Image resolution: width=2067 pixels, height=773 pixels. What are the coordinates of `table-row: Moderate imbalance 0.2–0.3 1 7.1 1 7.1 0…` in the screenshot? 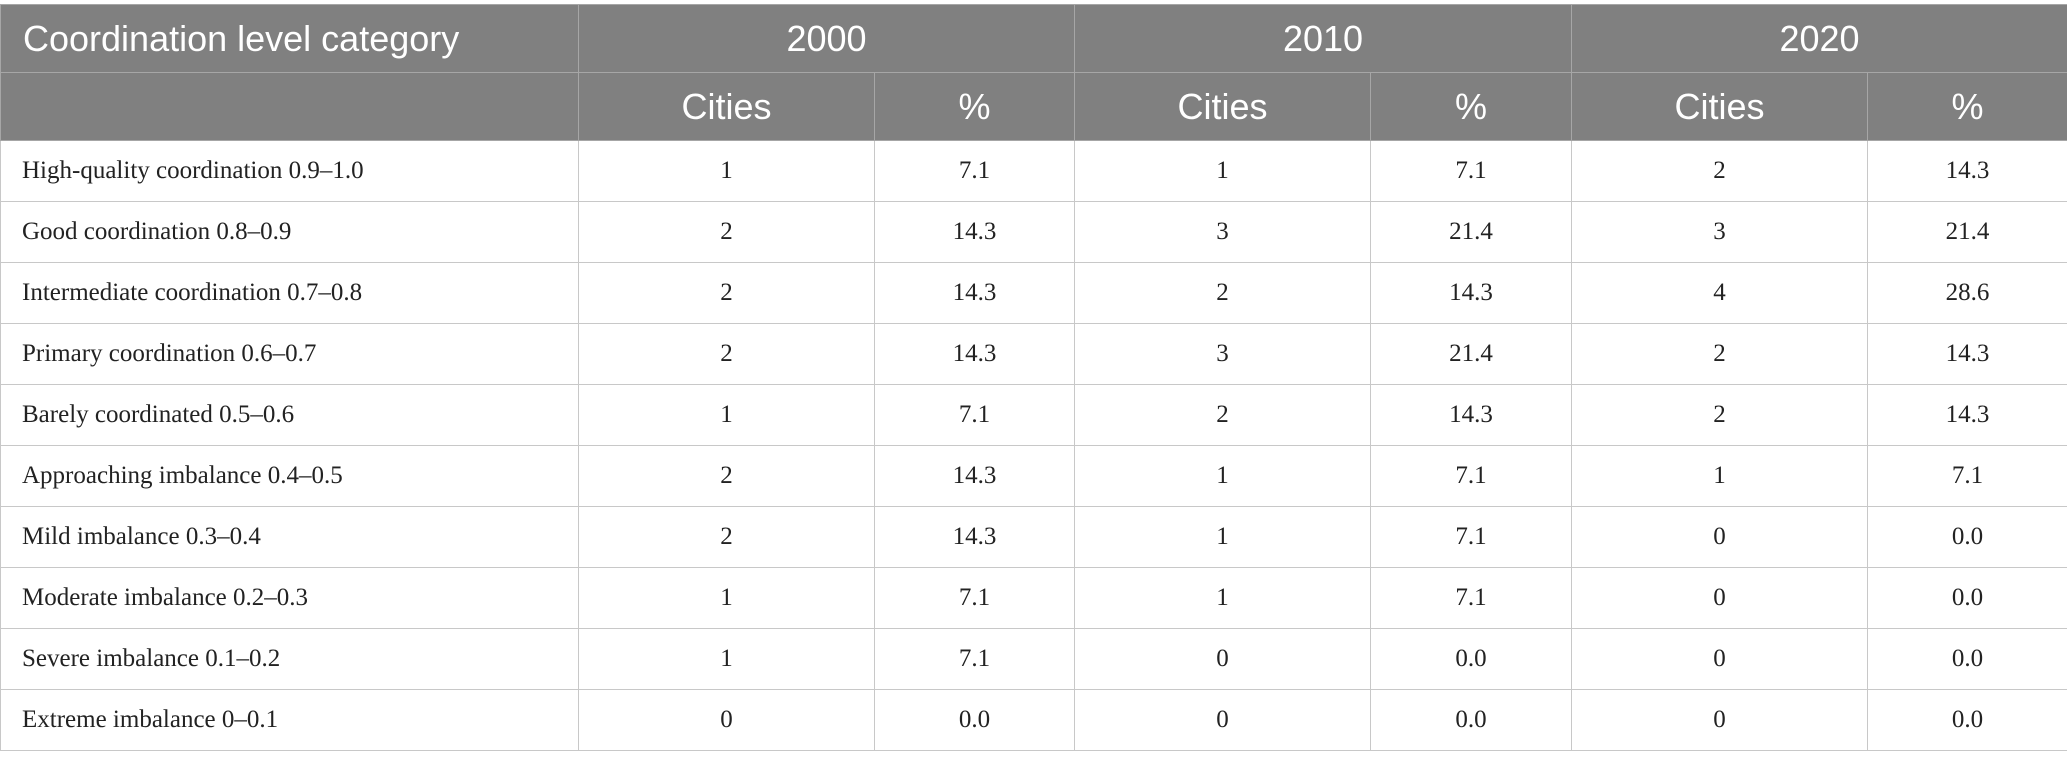 It's located at (1033, 598).